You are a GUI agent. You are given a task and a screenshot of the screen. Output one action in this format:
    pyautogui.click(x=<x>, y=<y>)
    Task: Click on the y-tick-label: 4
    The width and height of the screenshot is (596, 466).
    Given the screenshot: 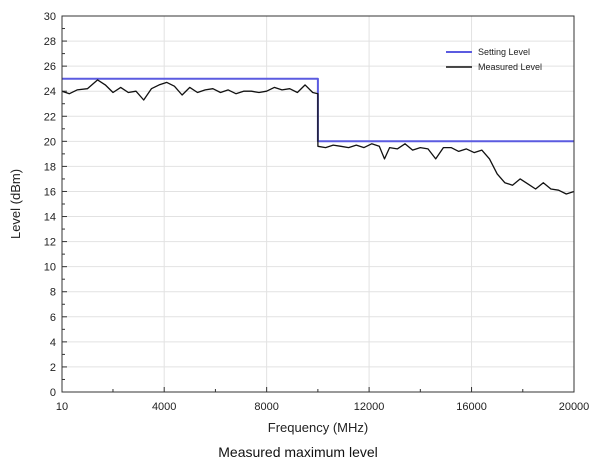 What is the action you would take?
    pyautogui.click(x=53, y=343)
    